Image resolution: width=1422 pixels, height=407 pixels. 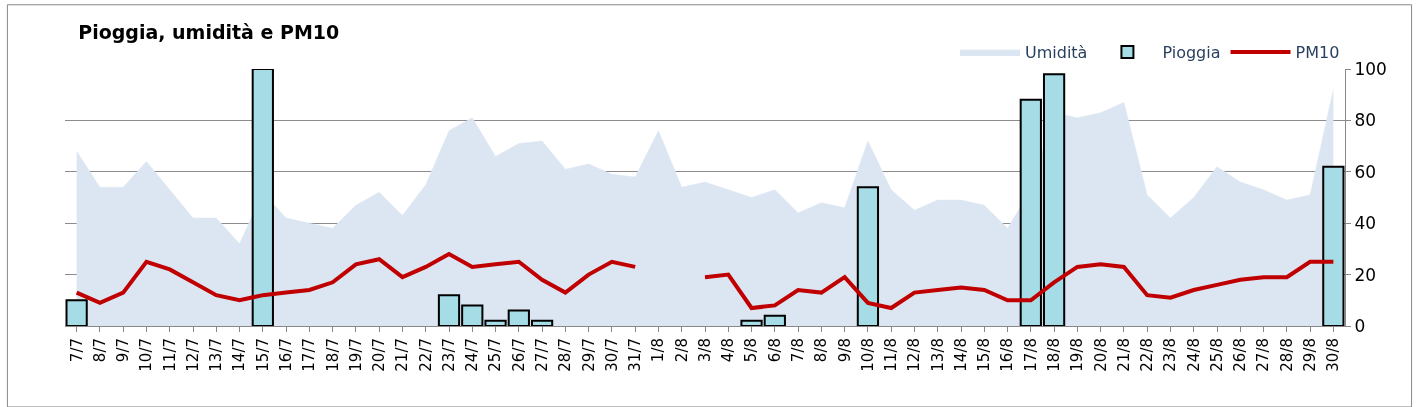 What do you see at coordinates (681, 350) in the screenshot?
I see `x-tick-label: 2/8` at bounding box center [681, 350].